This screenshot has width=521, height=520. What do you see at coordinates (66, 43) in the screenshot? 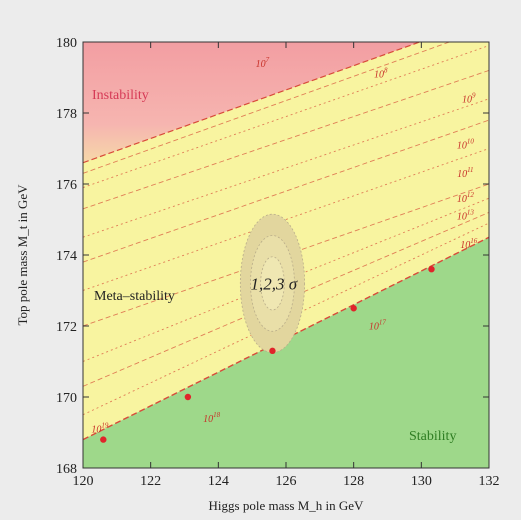
I see `y-tick-label: 180` at bounding box center [66, 43].